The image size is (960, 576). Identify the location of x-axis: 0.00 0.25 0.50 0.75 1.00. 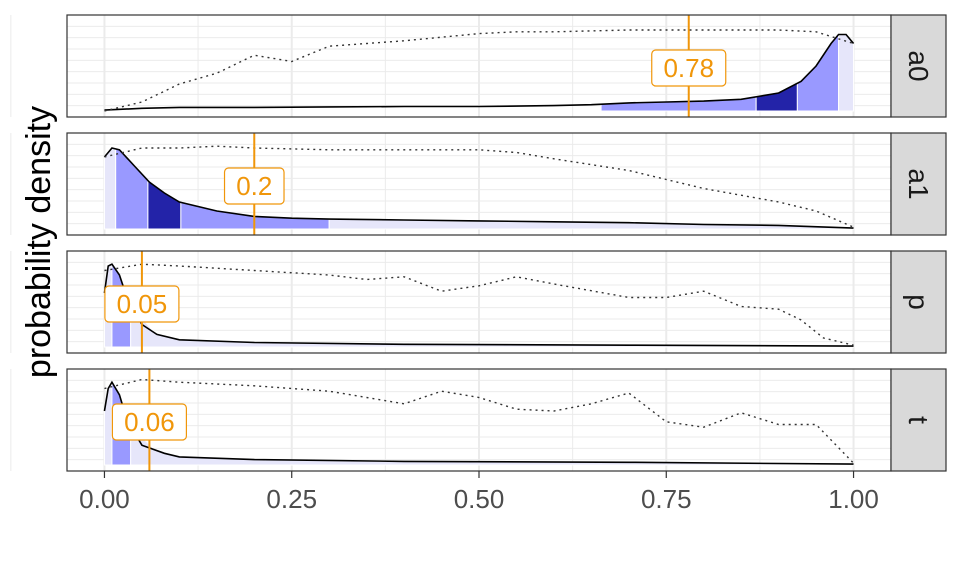
(479, 492).